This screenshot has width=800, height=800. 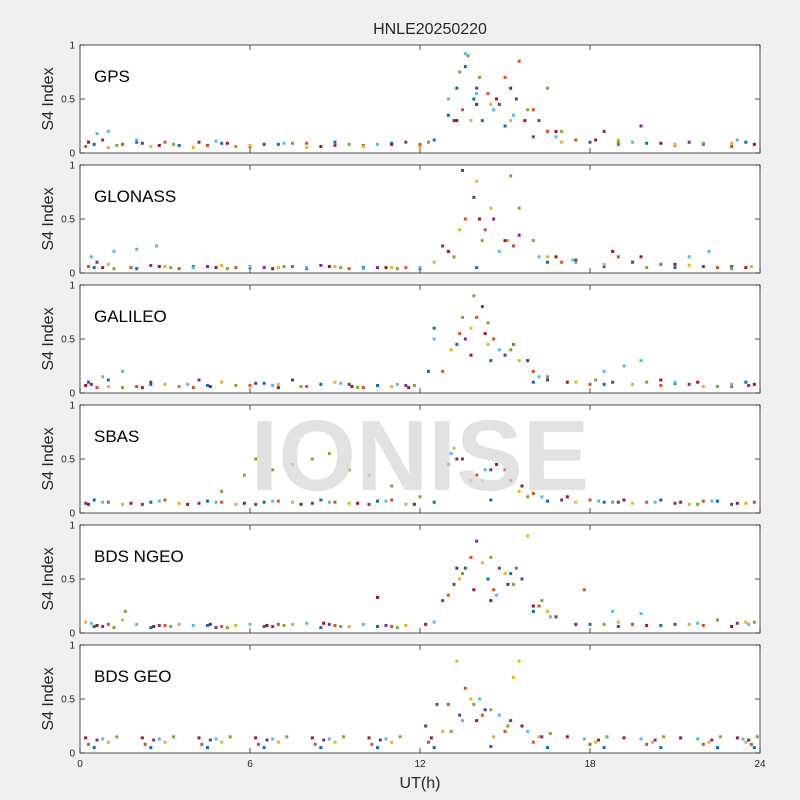 I want to click on x-tick-label: 12, so click(x=420, y=764).